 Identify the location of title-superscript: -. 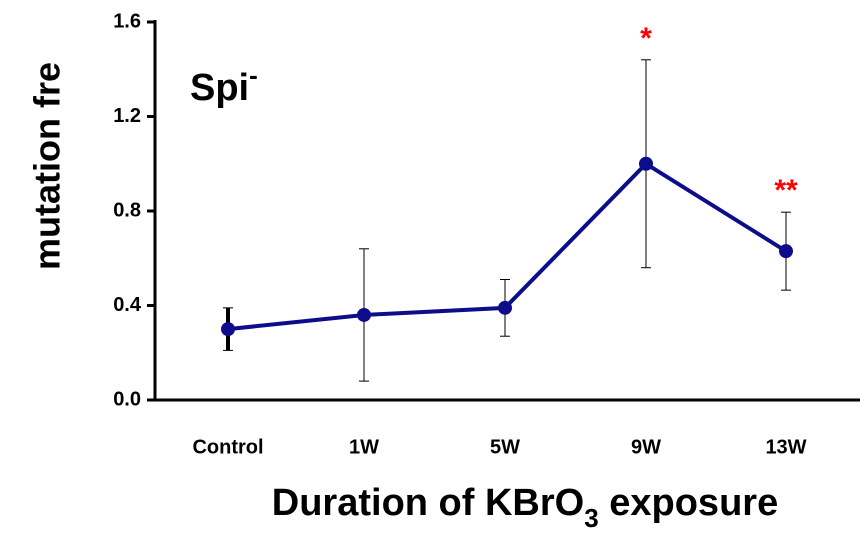
(253, 75).